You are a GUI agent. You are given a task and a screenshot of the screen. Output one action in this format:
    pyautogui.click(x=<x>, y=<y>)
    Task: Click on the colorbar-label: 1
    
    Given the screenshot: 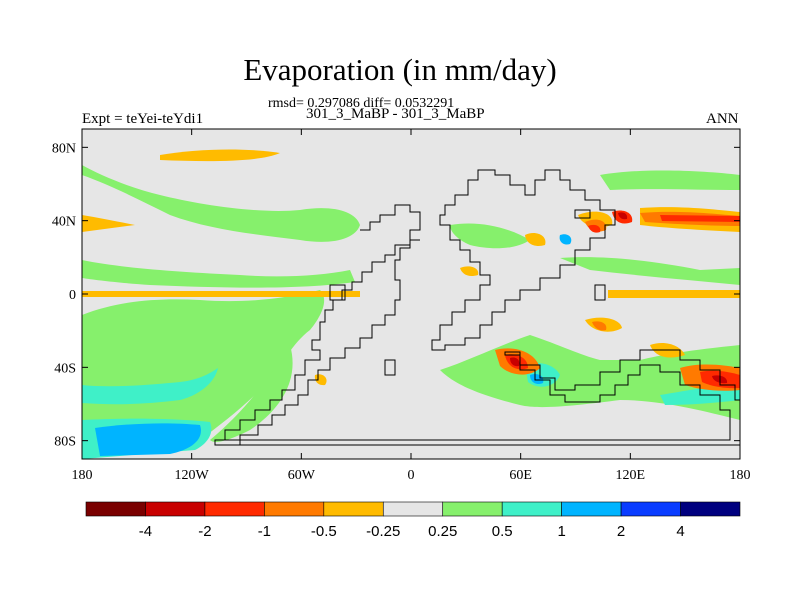 What is the action you would take?
    pyautogui.click(x=561, y=531)
    